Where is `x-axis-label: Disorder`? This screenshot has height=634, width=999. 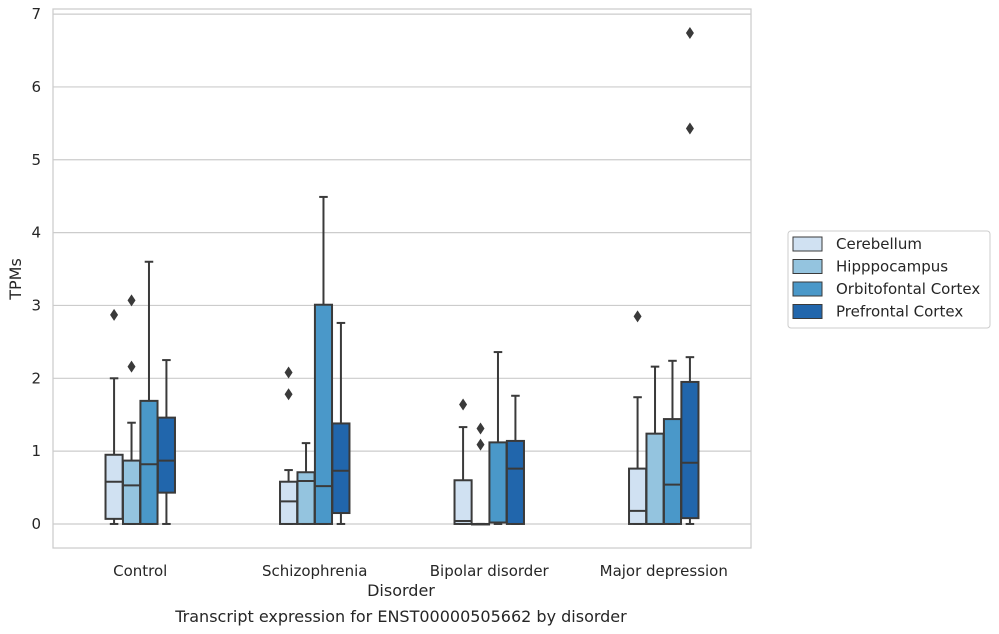
x-axis-label: Disorder is located at coordinates (401, 590).